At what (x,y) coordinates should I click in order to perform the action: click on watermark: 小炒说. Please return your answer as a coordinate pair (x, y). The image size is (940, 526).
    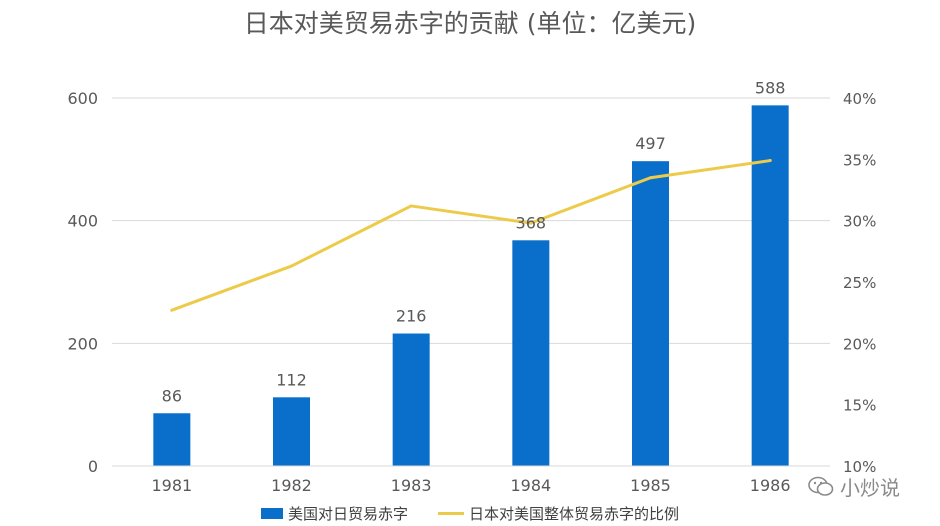
    Looking at the image, I should click on (854, 486).